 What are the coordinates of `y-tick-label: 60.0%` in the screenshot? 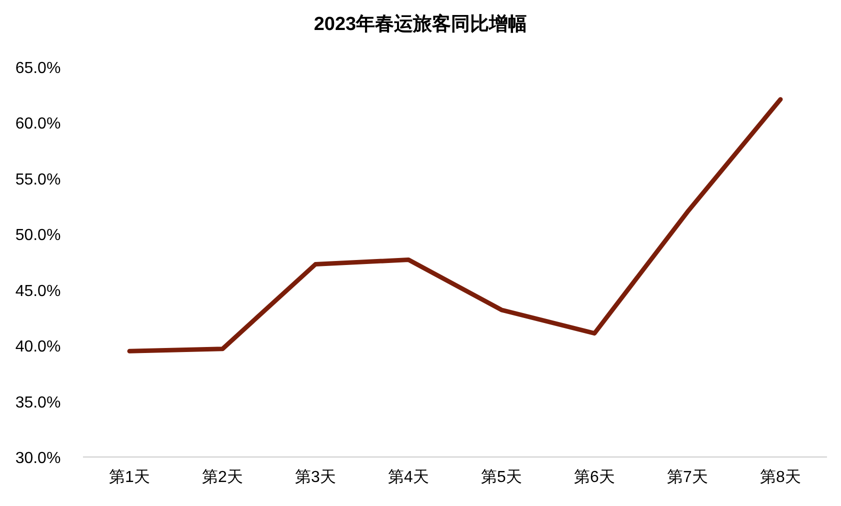 It's located at (38, 124).